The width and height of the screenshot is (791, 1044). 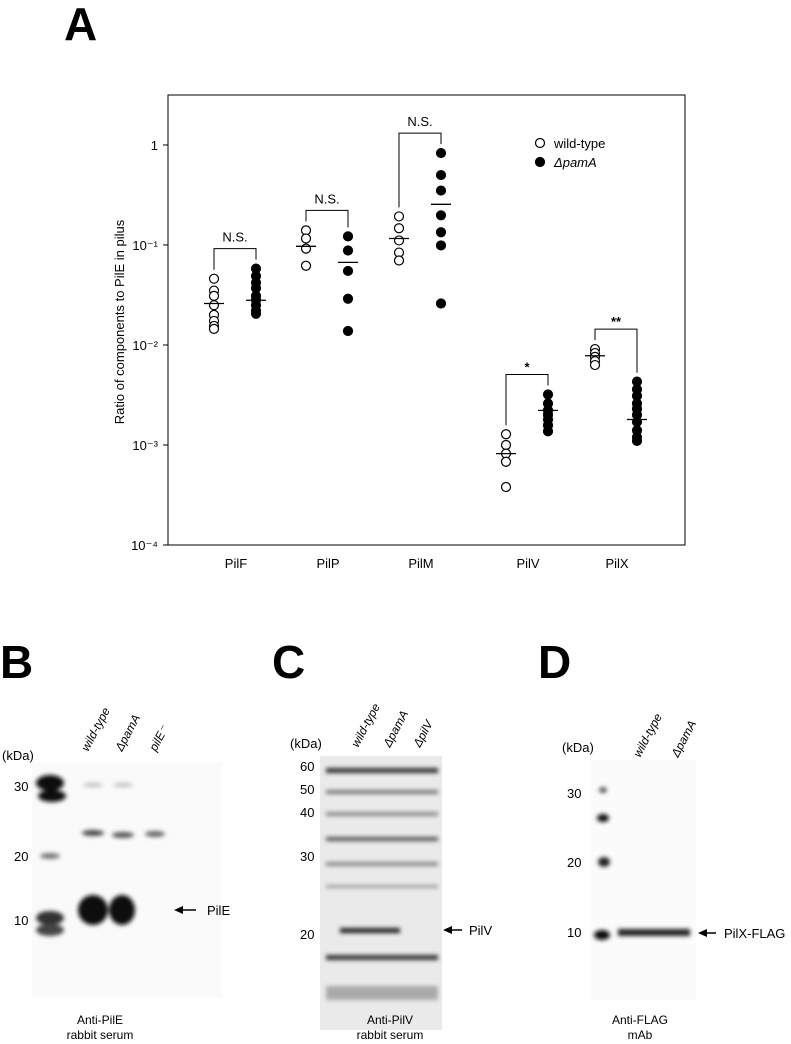 What do you see at coordinates (640, 1020) in the screenshot?
I see `caption: Anti-FLAG` at bounding box center [640, 1020].